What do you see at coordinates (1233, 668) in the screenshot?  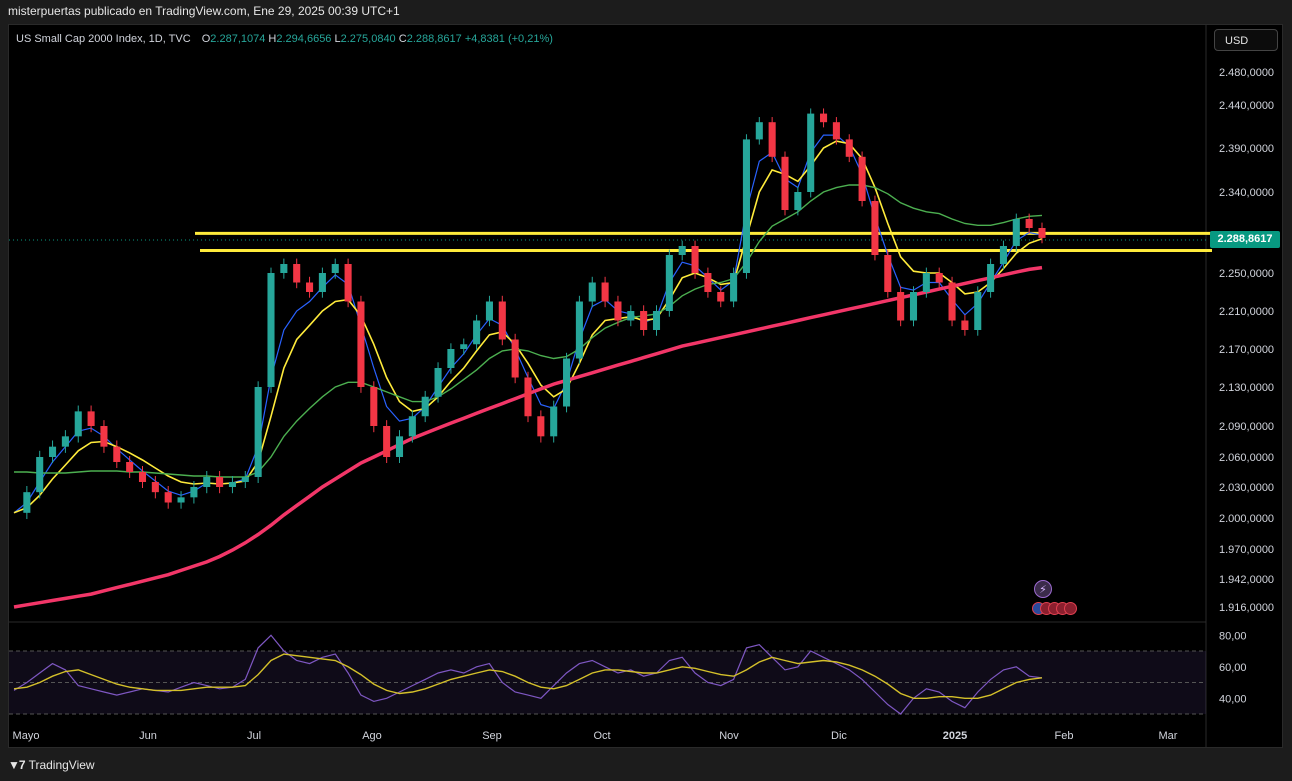 I see `rsi-tick-label: 60,00` at bounding box center [1233, 668].